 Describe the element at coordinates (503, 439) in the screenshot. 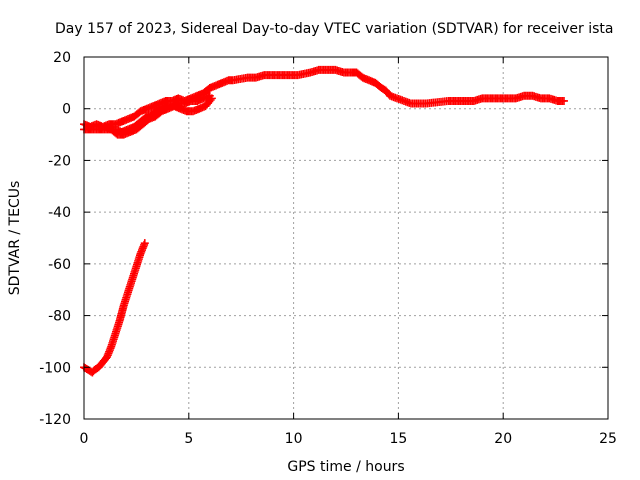

I see `x-tick-label: 20` at that location.